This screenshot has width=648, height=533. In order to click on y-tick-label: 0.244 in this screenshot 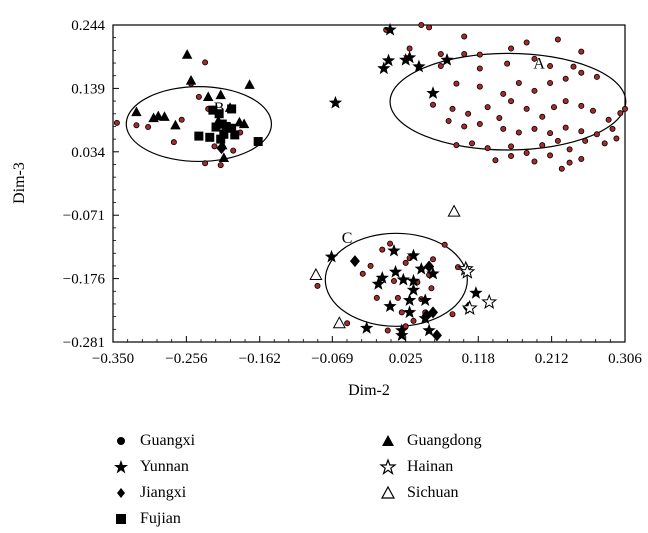, I will do `click(88, 26)`.